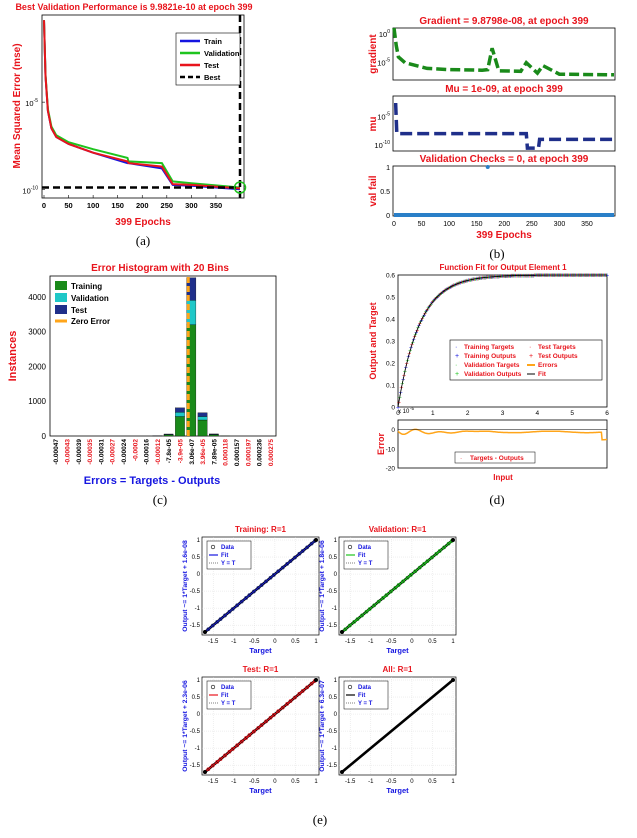  Describe the element at coordinates (275, 642) in the screenshot. I see `regression-xtick: 0` at that location.